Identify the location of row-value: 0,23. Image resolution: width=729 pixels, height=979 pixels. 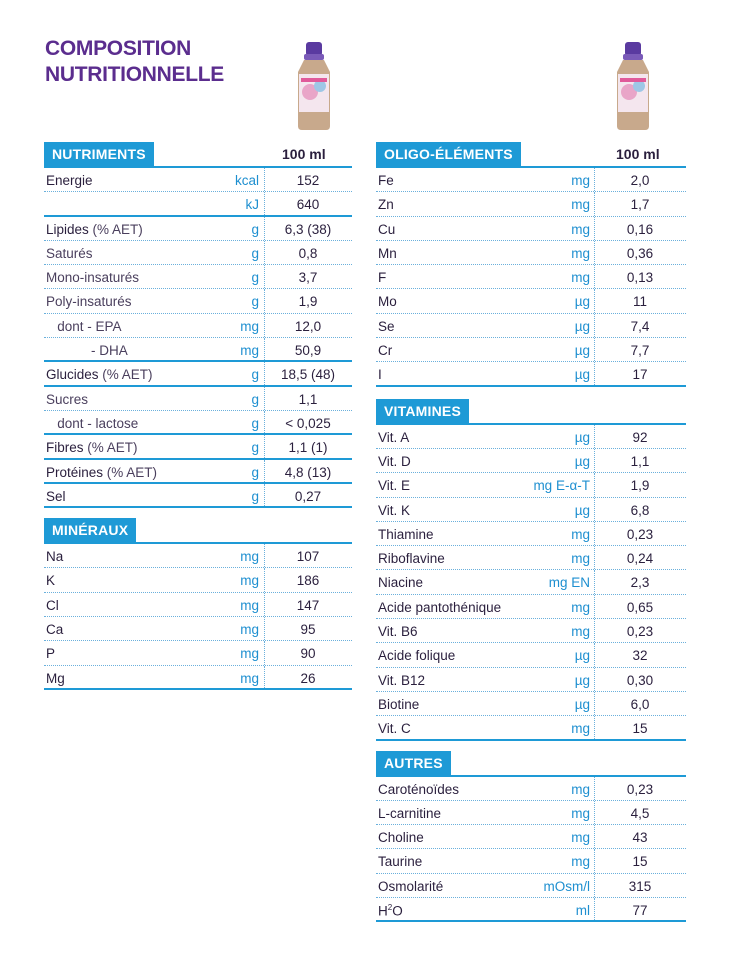
(640, 789).